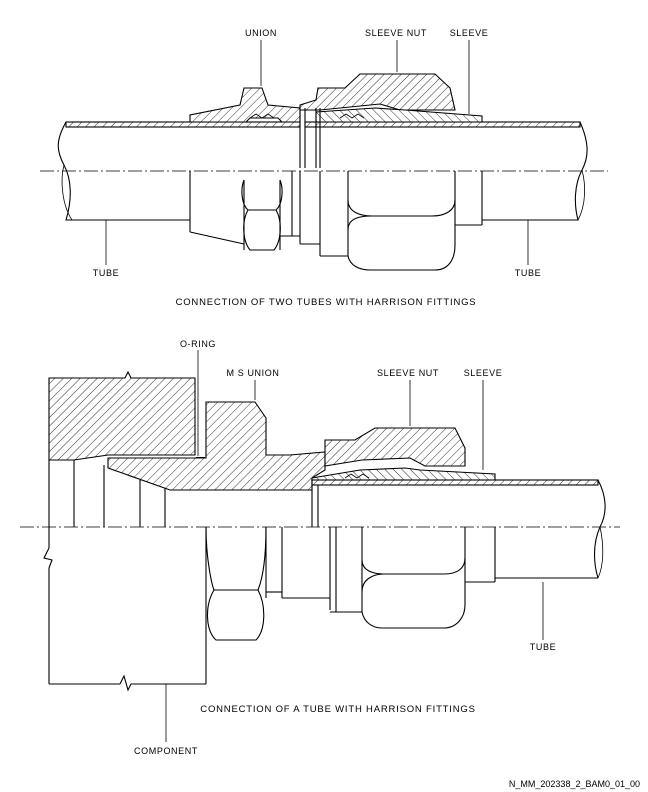 The width and height of the screenshot is (648, 792). What do you see at coordinates (395, 447) in the screenshot?
I see `fig2-sleeve-nut-body` at bounding box center [395, 447].